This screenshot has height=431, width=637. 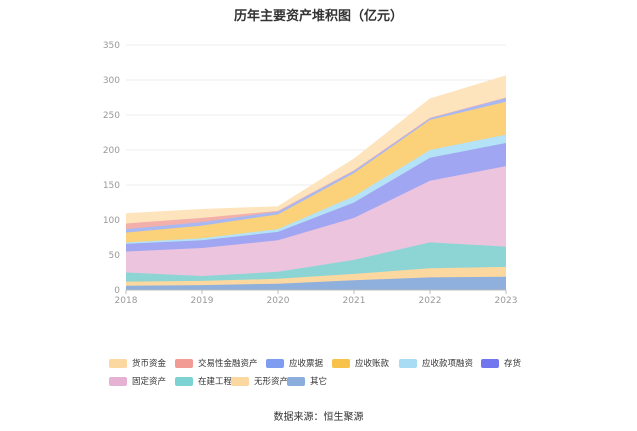 I want to click on legend-swatch-trading-assets, so click(x=184, y=363).